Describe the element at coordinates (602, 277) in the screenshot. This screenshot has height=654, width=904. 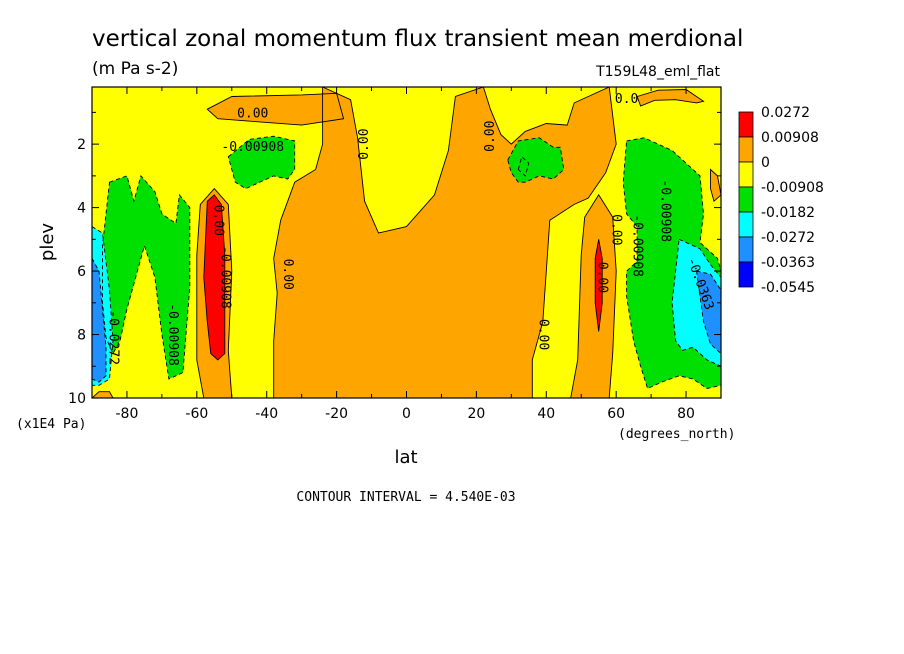
I see `contour-label-11: 0.00` at that location.